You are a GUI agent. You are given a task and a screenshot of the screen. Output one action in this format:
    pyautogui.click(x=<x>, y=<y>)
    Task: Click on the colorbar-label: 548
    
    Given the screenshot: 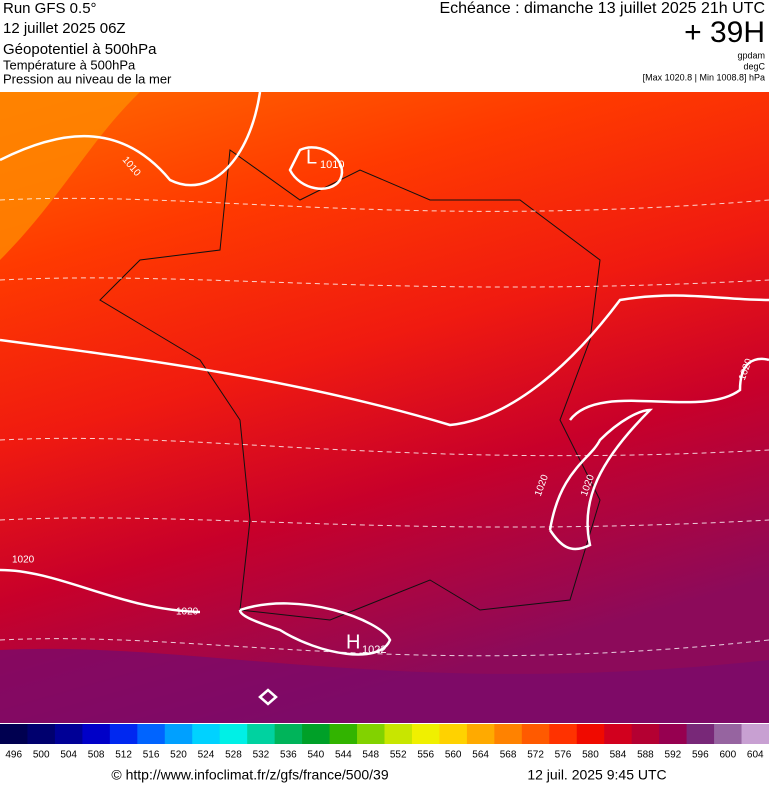 What is the action you would take?
    pyautogui.click(x=370, y=755)
    